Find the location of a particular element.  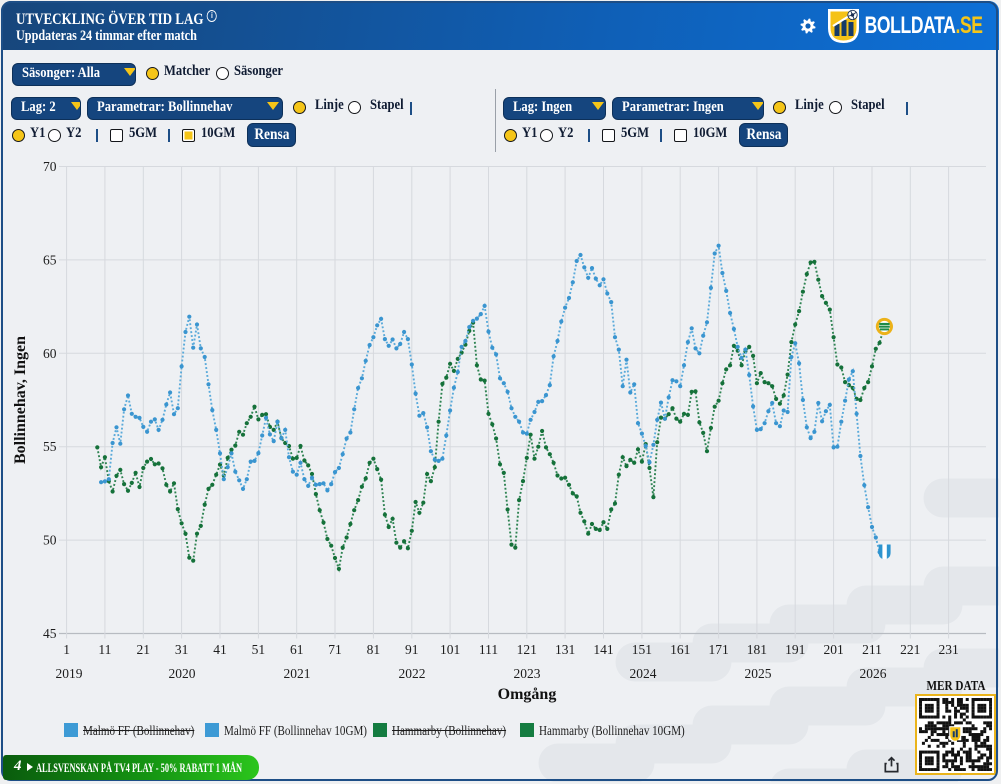

svg-text: 2025 is located at coordinates (758, 673).